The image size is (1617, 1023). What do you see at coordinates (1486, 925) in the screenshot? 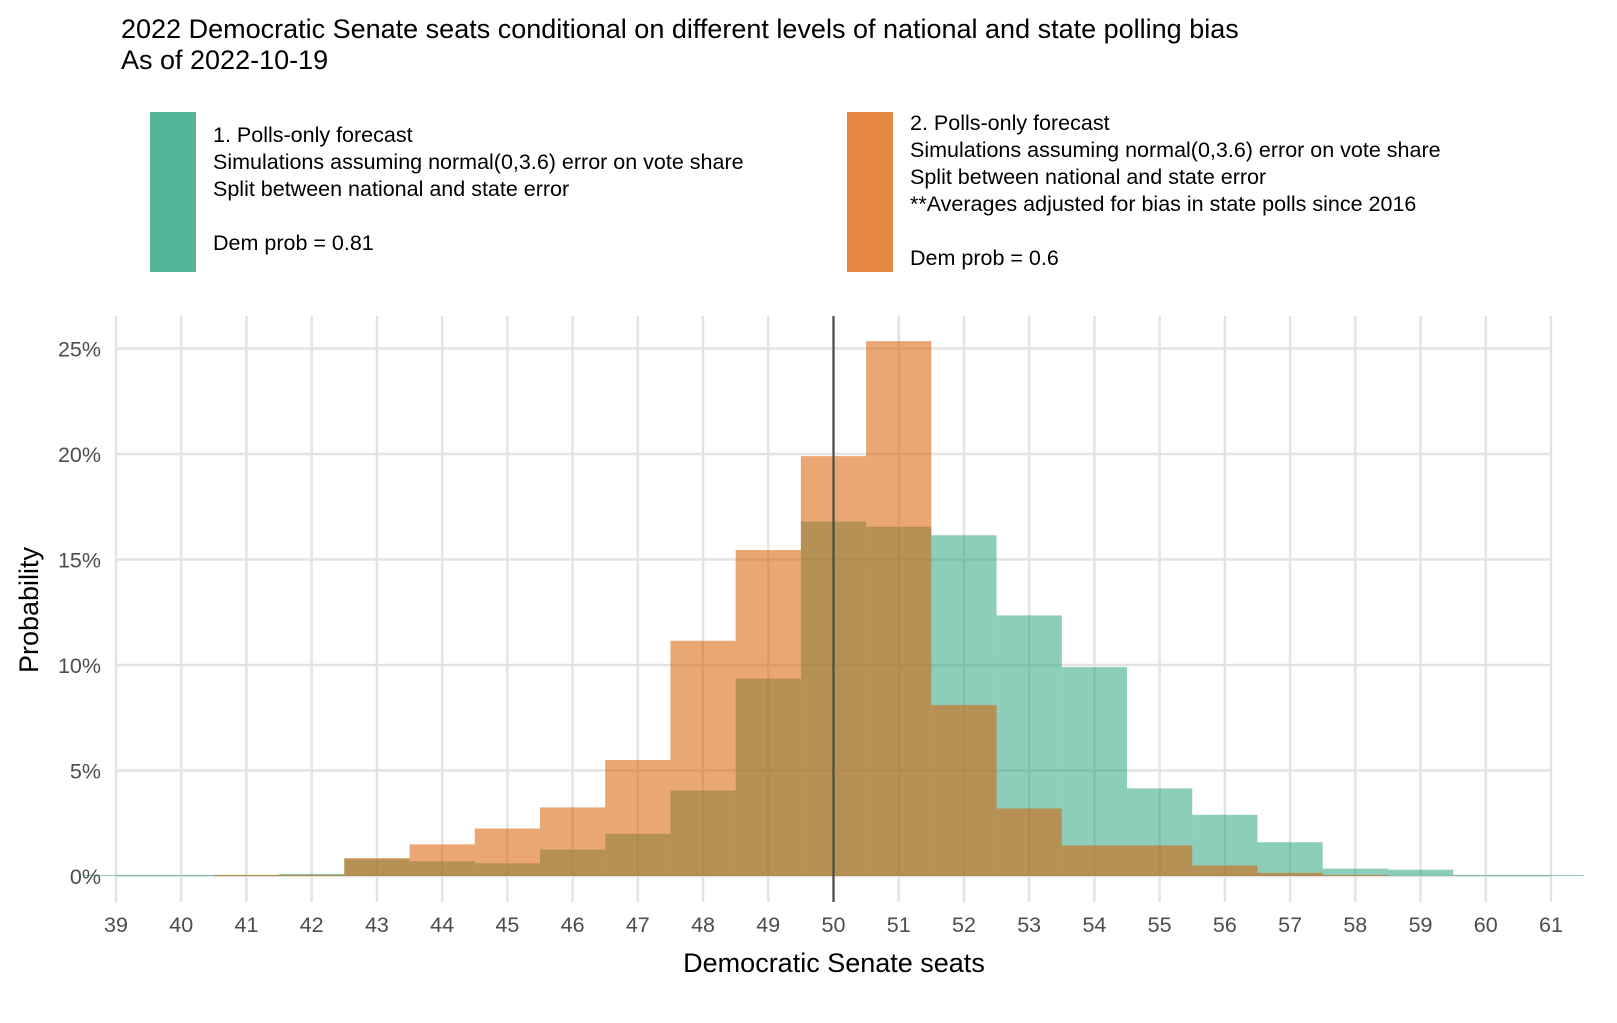
I see `x-tick-label: 60` at bounding box center [1486, 925].